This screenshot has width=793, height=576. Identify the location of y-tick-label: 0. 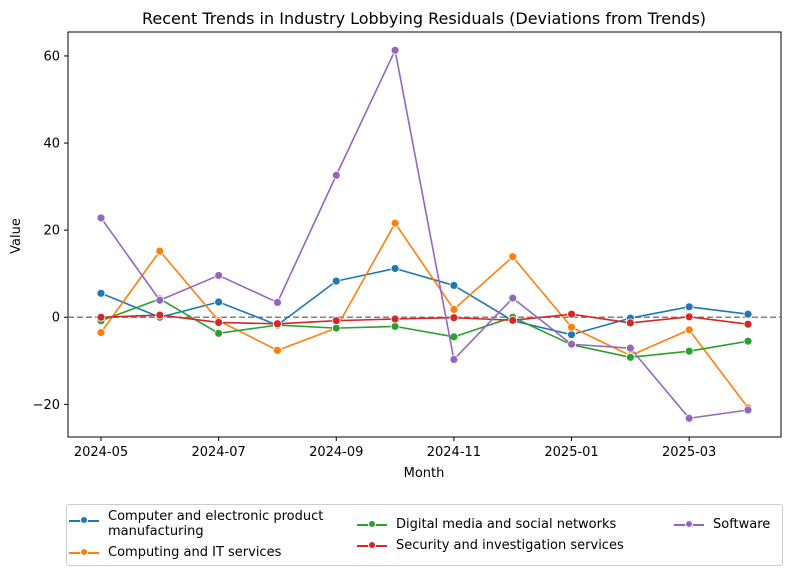
(56, 318).